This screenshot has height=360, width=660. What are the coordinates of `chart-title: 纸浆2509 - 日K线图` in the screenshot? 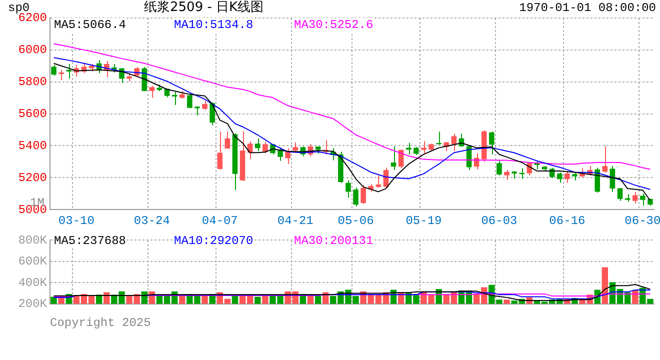 It's located at (204, 8).